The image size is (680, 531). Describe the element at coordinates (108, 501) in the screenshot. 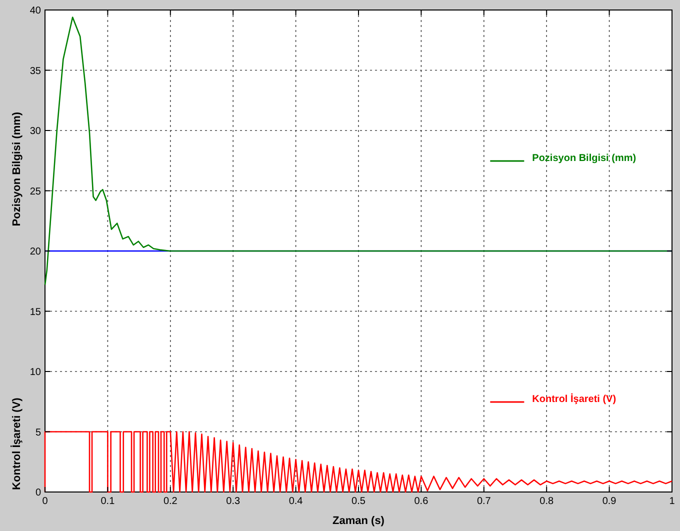

I see `x-tick-label: 0.1` at that location.